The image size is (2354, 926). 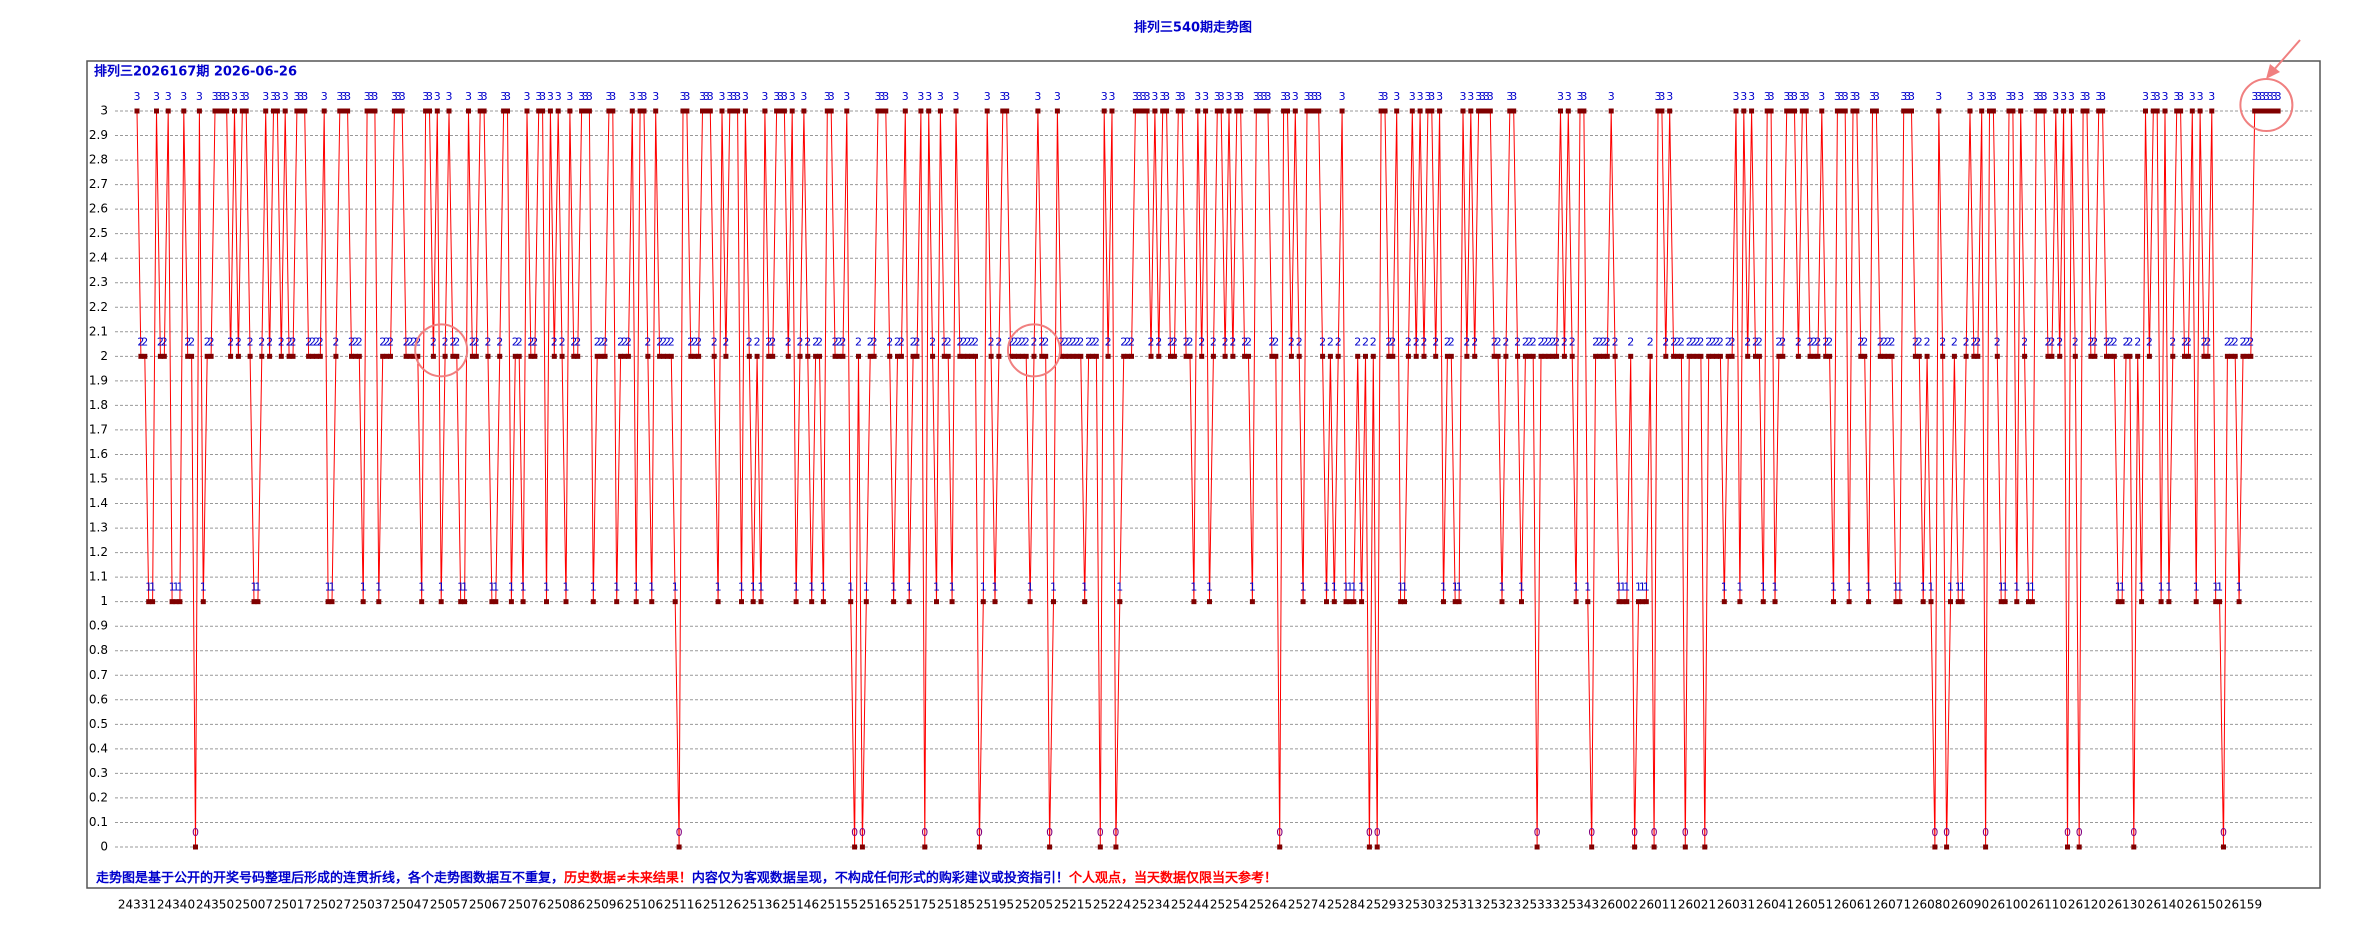 What do you see at coordinates (1658, 905) in the screenshot?
I see `x-tick-label: 26011` at bounding box center [1658, 905].